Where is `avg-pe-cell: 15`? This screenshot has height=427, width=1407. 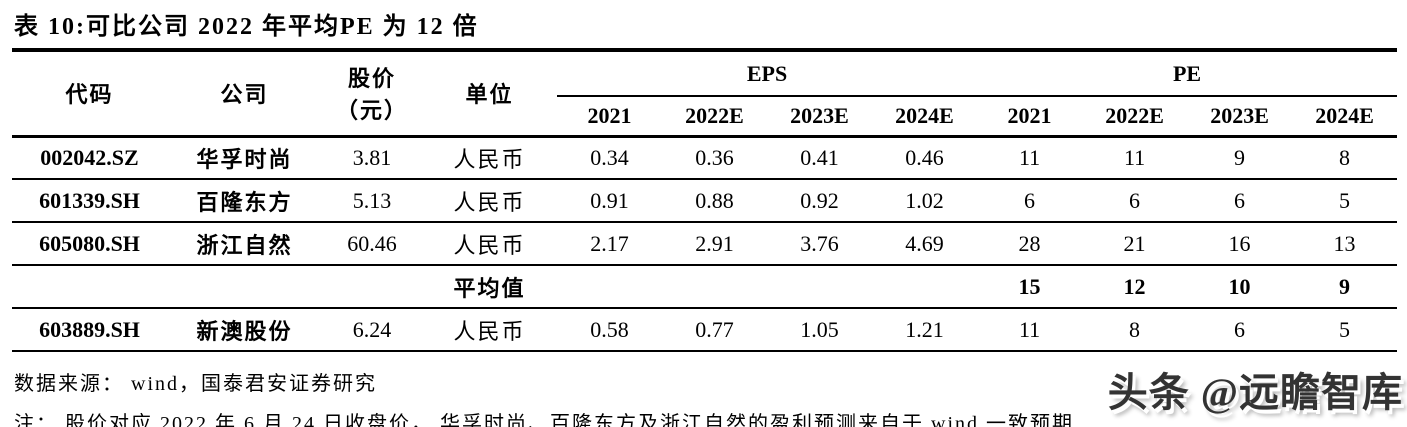
avg-pe-cell: 15 is located at coordinates (1029, 286).